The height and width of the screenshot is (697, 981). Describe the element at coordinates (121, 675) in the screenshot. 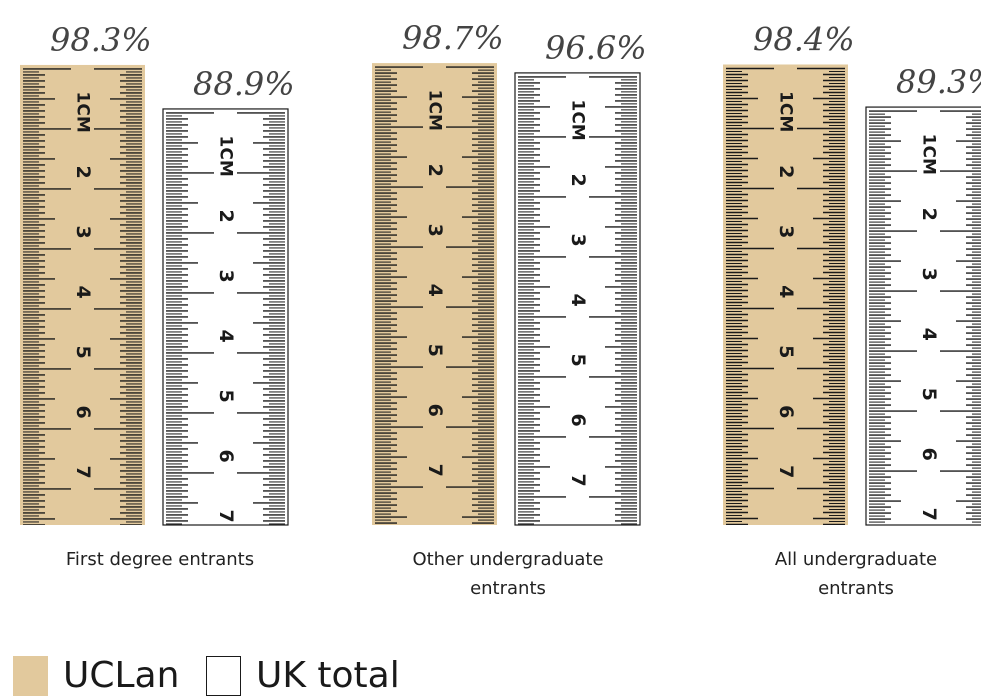

I see `legend-label-uclan: UCLan` at that location.